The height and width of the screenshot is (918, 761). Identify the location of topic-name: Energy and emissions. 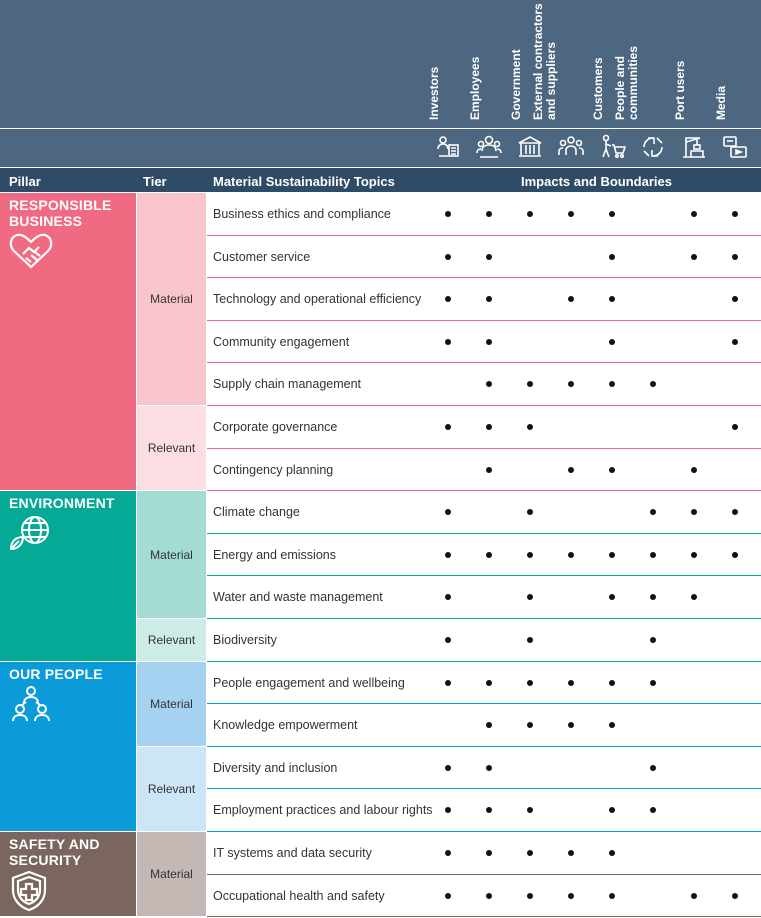
(274, 554).